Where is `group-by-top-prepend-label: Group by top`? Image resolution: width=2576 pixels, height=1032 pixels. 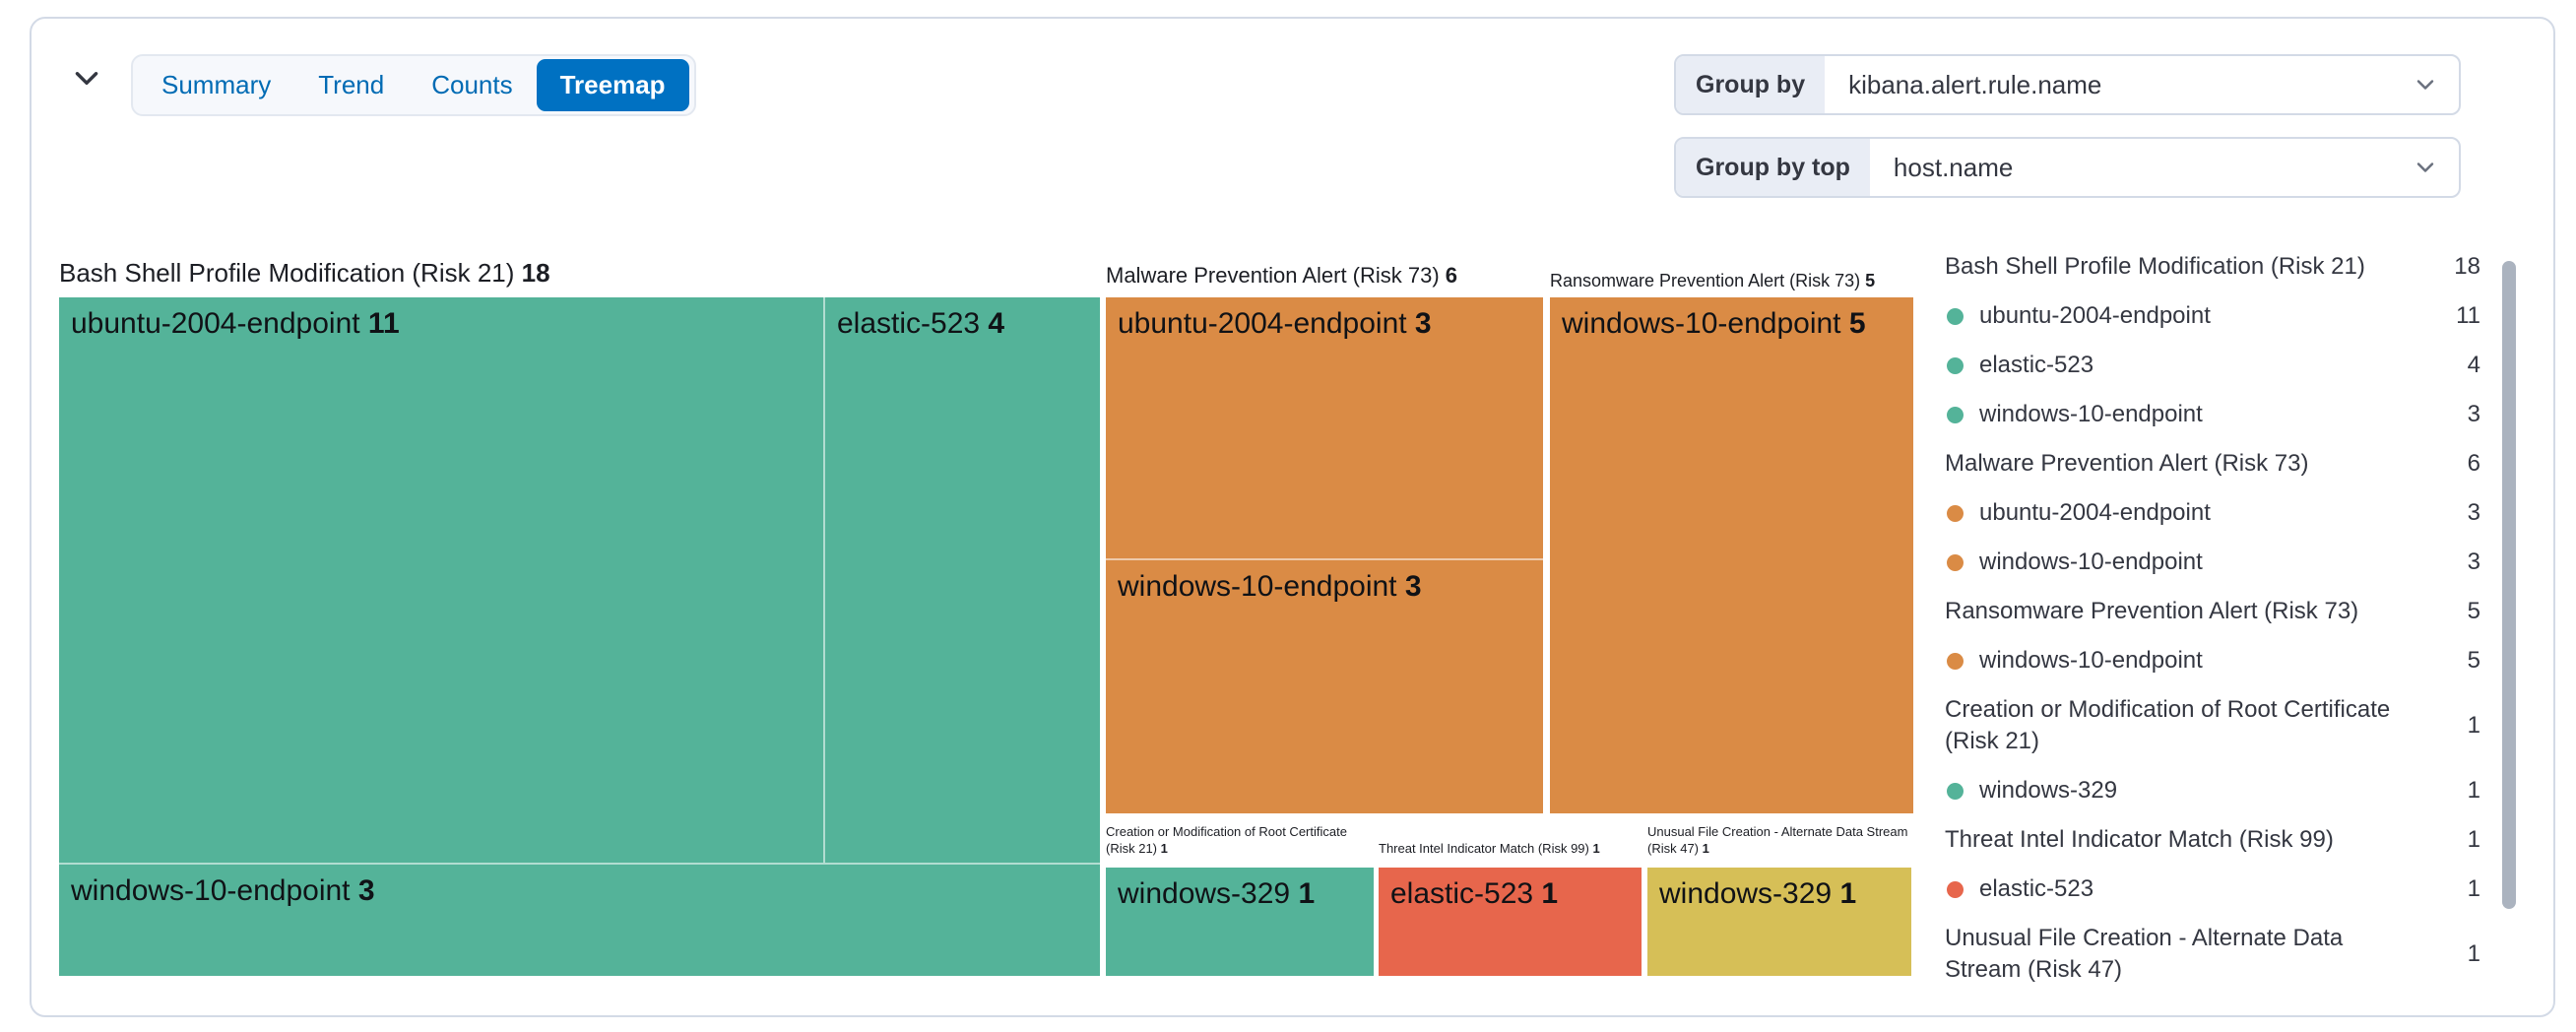
group-by-top-prepend-label: Group by top is located at coordinates (1773, 167).